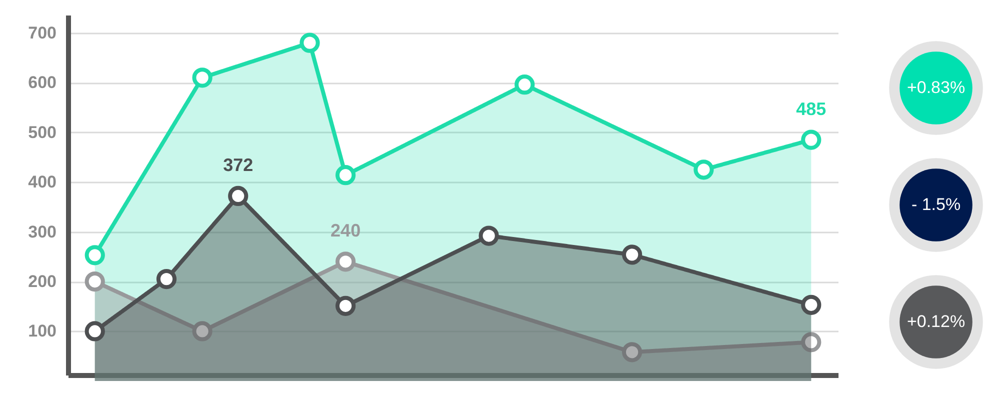 Image resolution: width=1000 pixels, height=395 pixels. I want to click on y-tick-label: 100, so click(42, 331).